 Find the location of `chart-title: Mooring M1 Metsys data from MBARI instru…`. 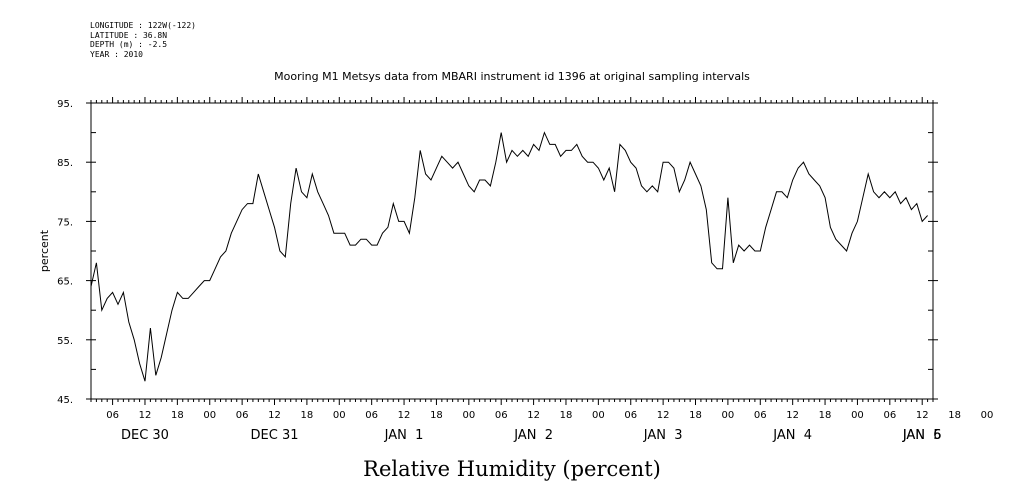

chart-title: Mooring M1 Metsys data from MBARI instru… is located at coordinates (512, 76).